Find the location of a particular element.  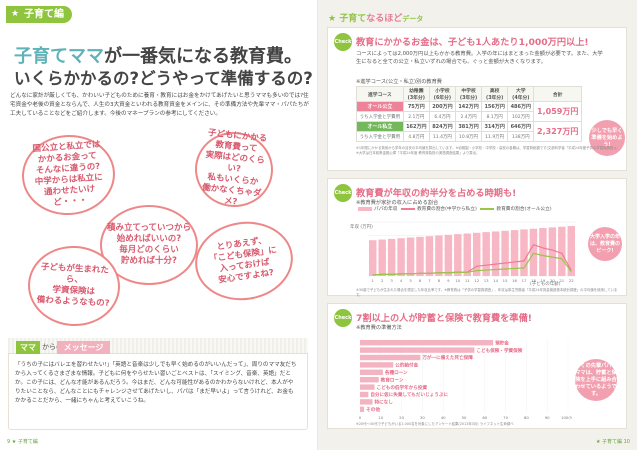

education-lines is located at coordinates (472, 259).